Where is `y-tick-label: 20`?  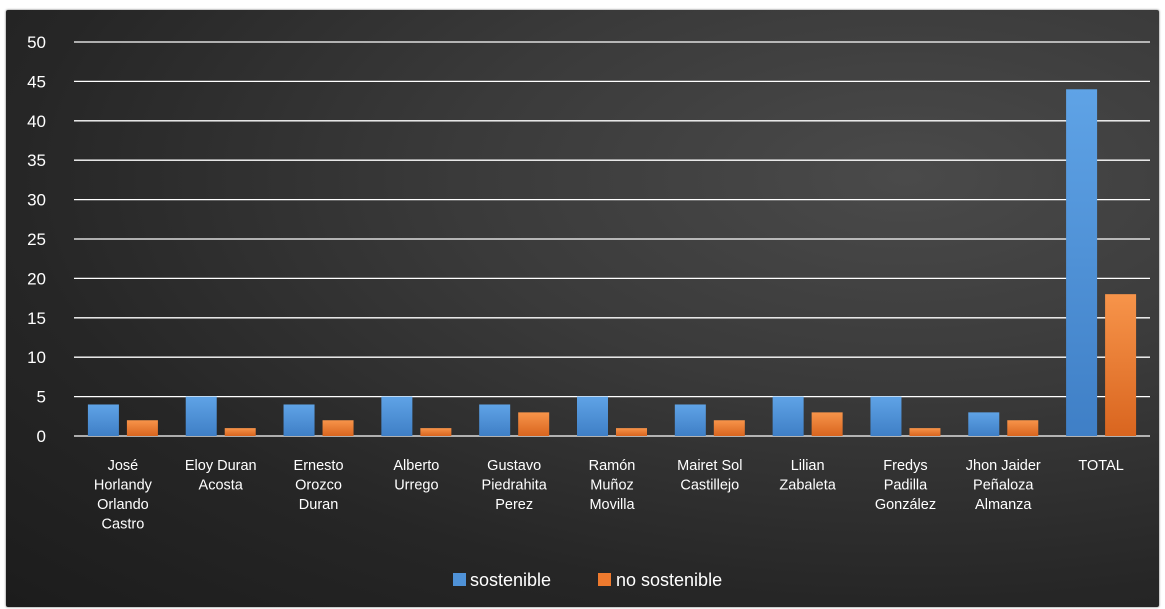
y-tick-label: 20 is located at coordinates (36, 278).